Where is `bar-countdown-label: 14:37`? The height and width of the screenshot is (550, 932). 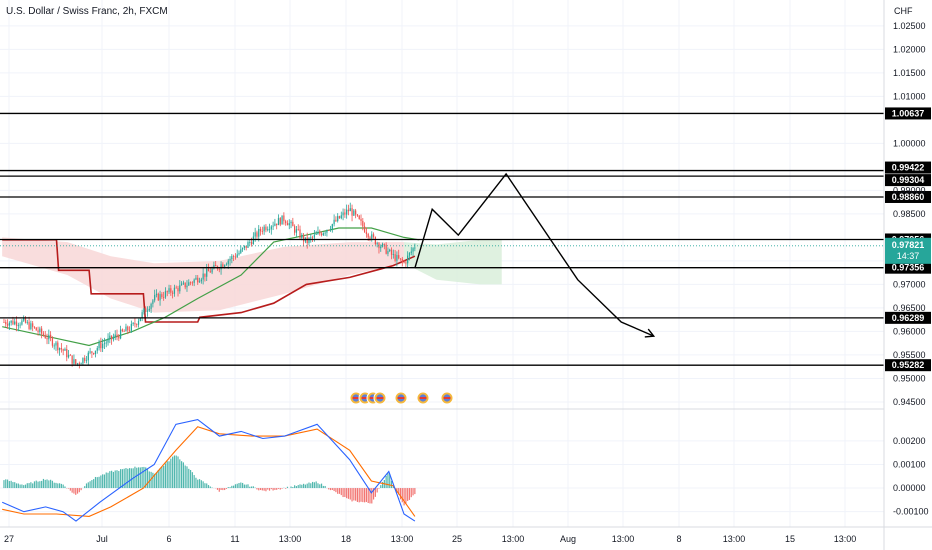
bar-countdown-label: 14:37 is located at coordinates (908, 256).